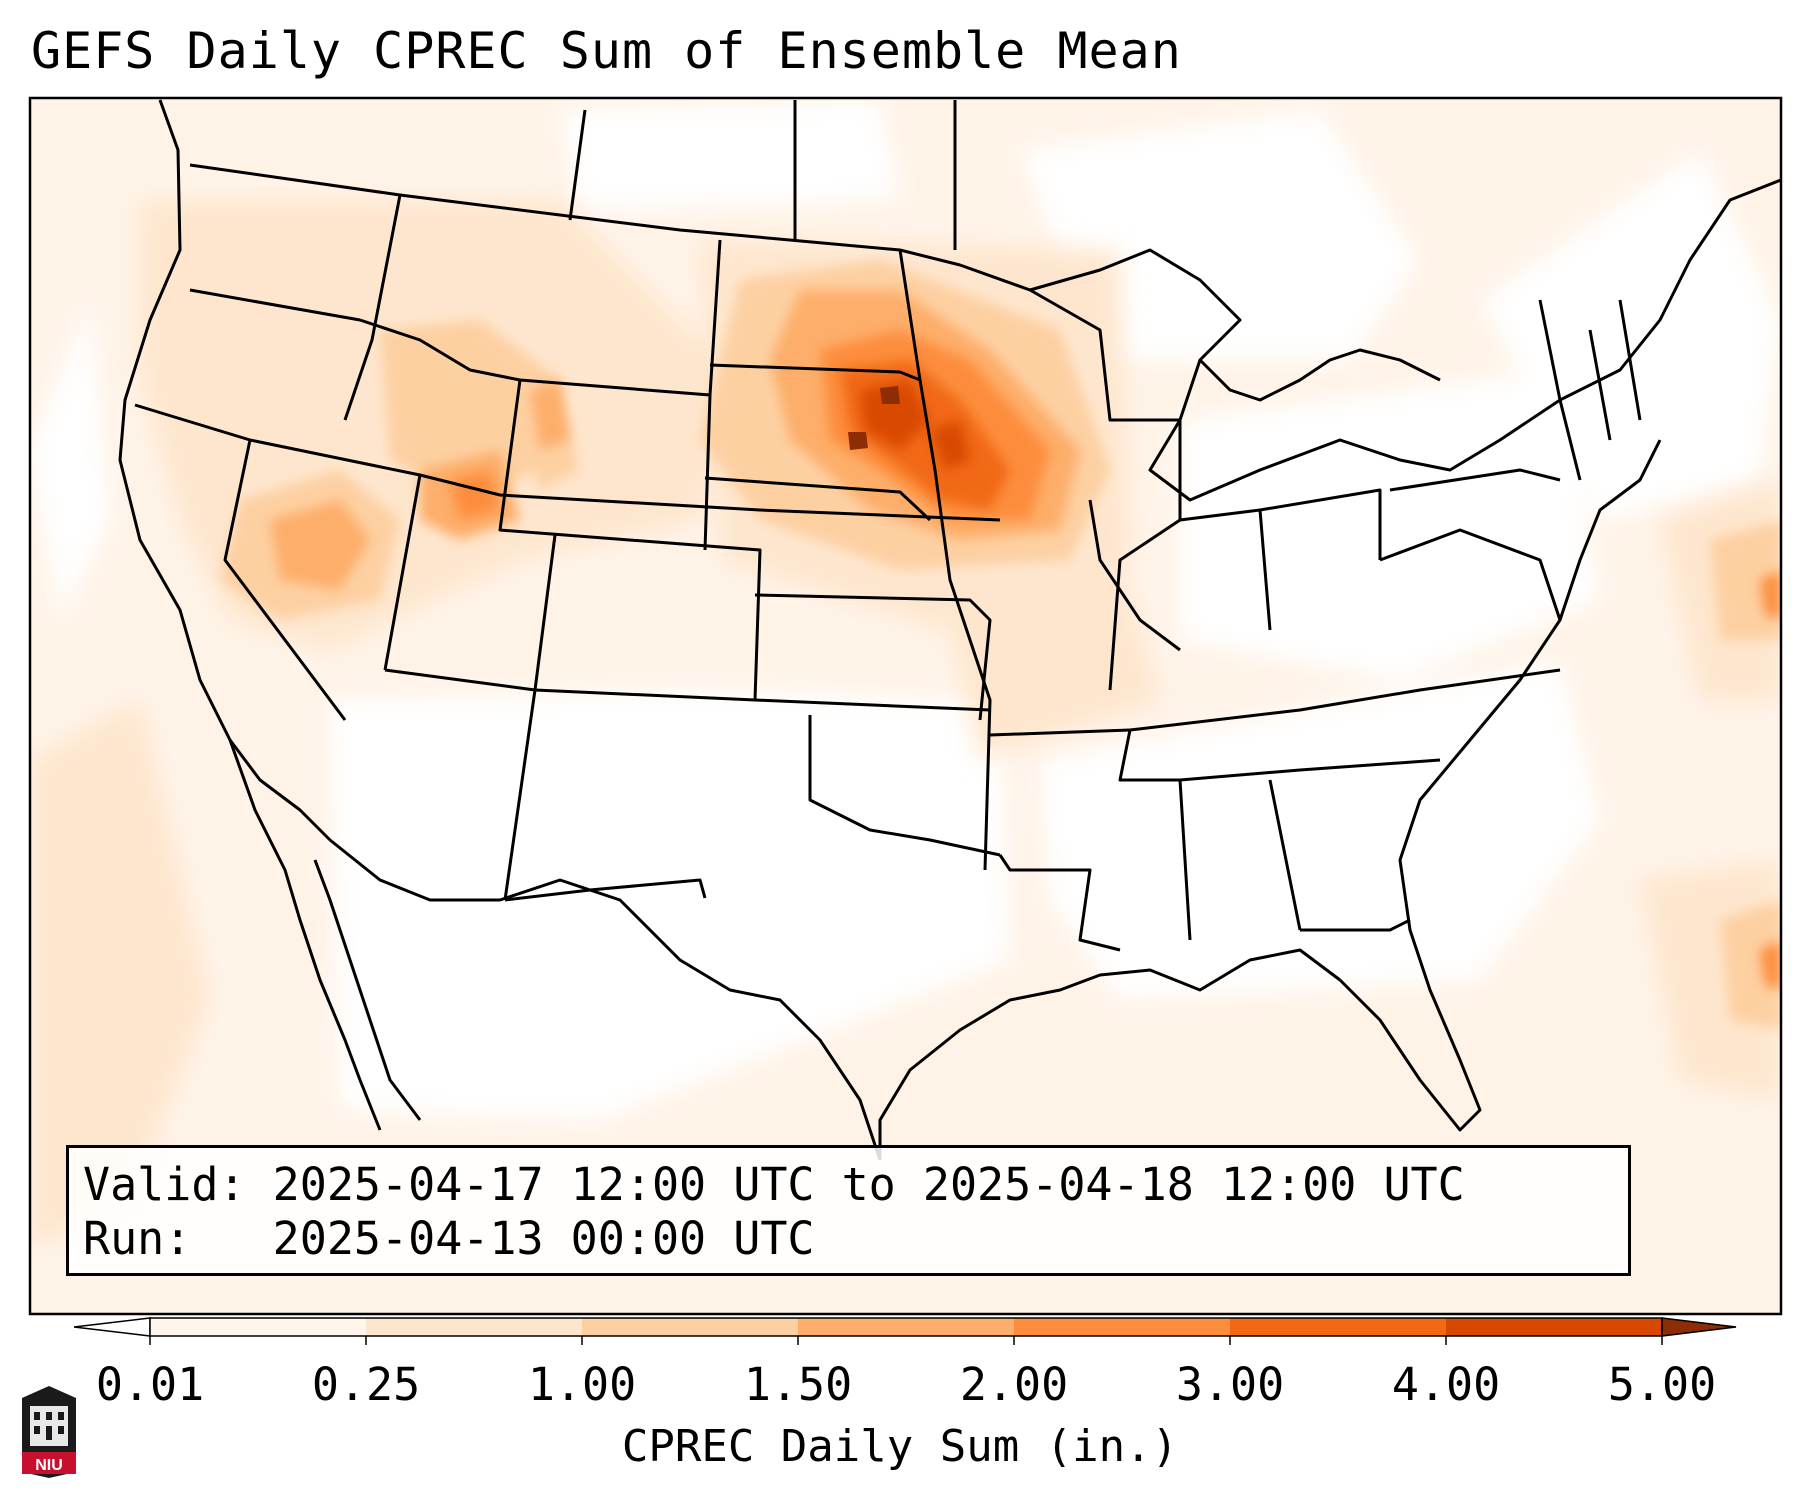 The width and height of the screenshot is (1803, 1500). What do you see at coordinates (366, 1384) in the screenshot?
I see `colorbar-tick-label: 0.25` at bounding box center [366, 1384].